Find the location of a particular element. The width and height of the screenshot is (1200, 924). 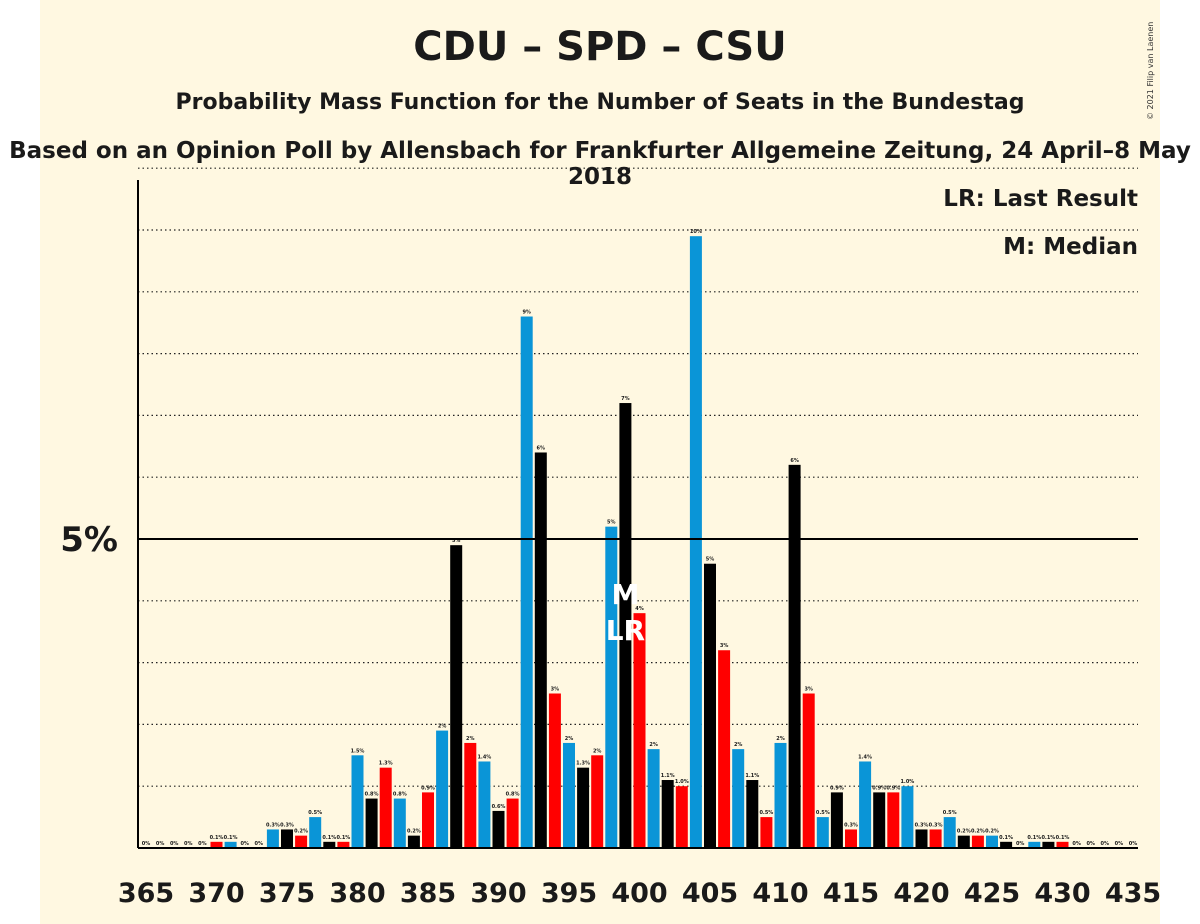

x-tick-label: 405 is located at coordinates (710, 893).